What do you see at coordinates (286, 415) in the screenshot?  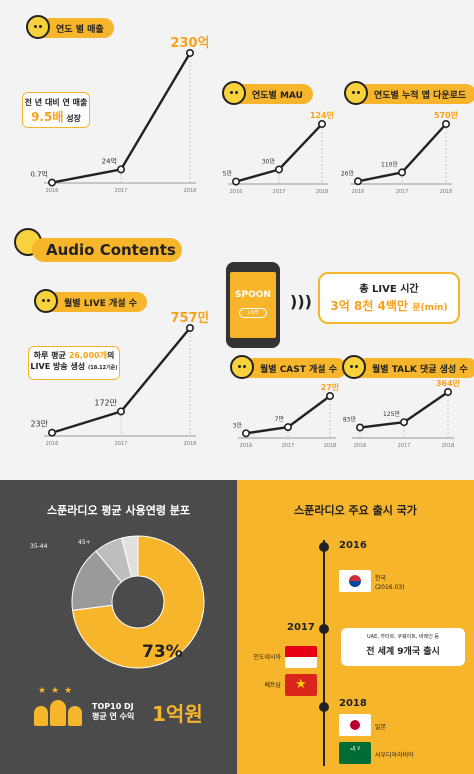 I see `cast-line-chart: 2016 2017 2018 3만 7만 27만` at bounding box center [286, 415].